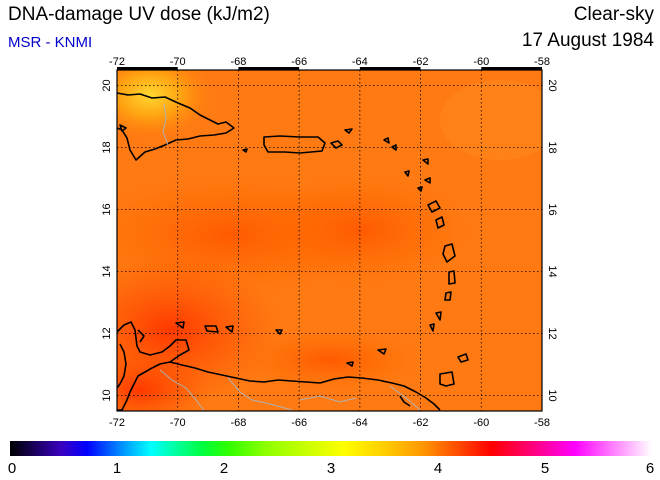 The image size is (660, 480). What do you see at coordinates (107, 240) in the screenshot?
I see `lat-ticks-left: 20 18 16 14 12 10` at bounding box center [107, 240].